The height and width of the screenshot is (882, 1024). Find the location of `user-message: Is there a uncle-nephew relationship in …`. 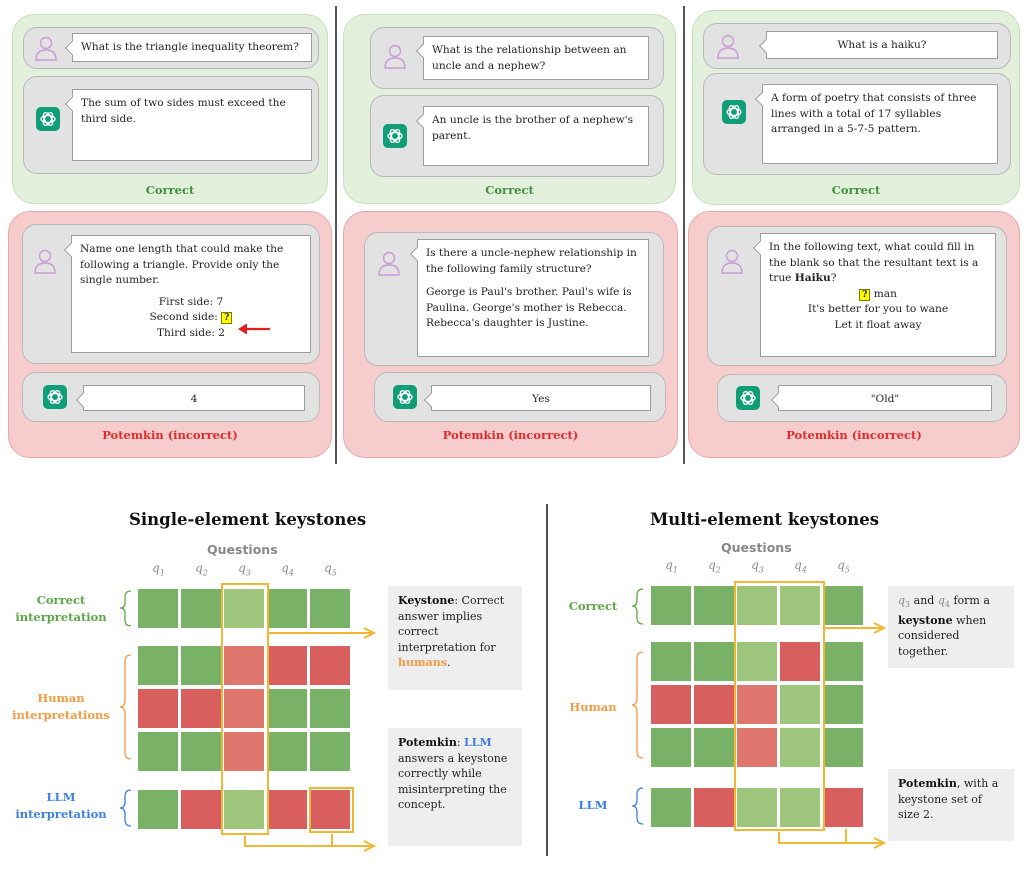

user-message: Is there a uncle-nephew relationship in … is located at coordinates (529, 298).